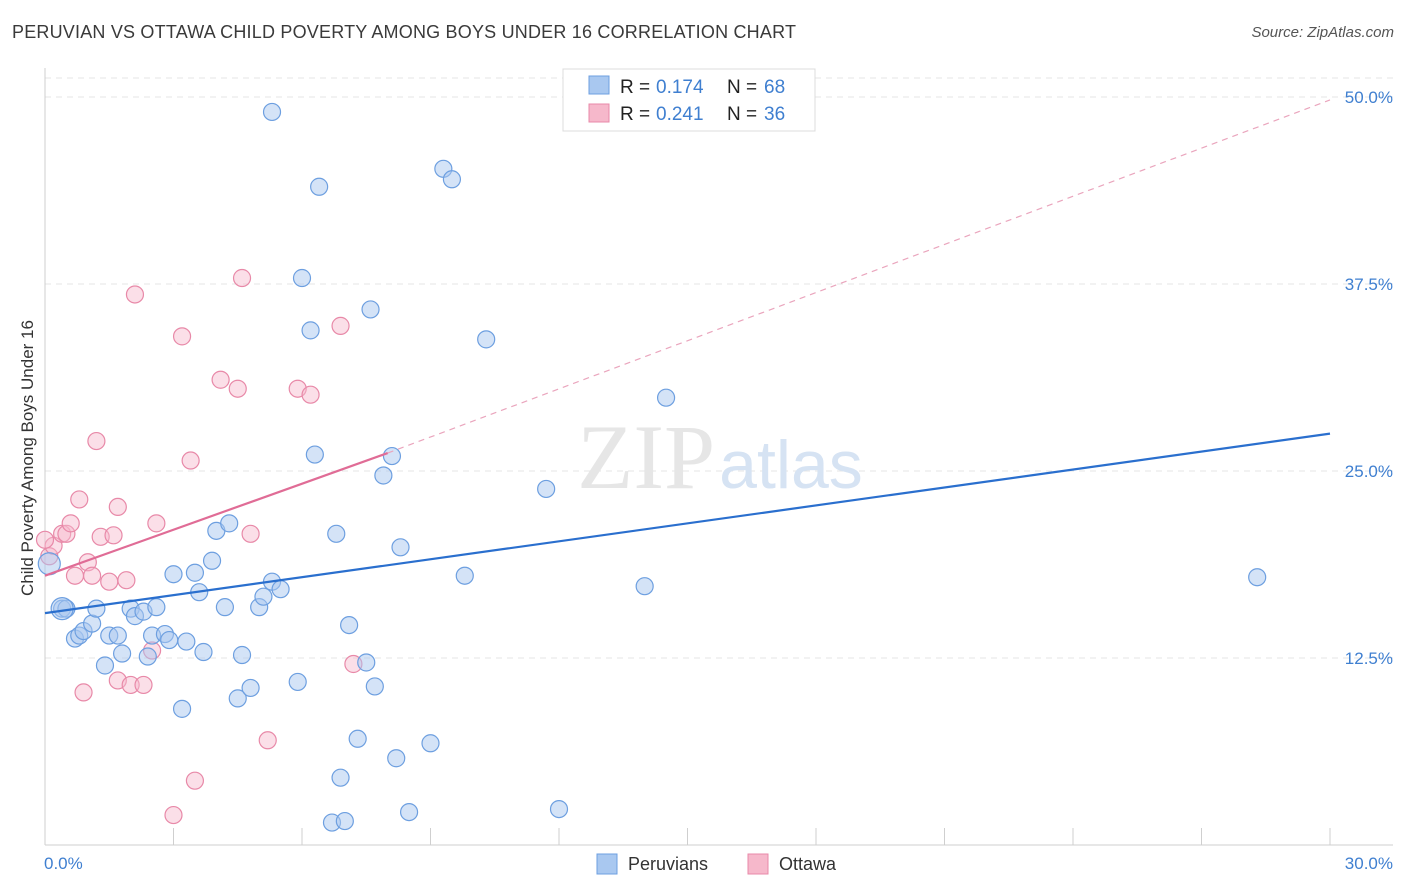  I want to click on legend-r-label-2: R =, so click(635, 114).